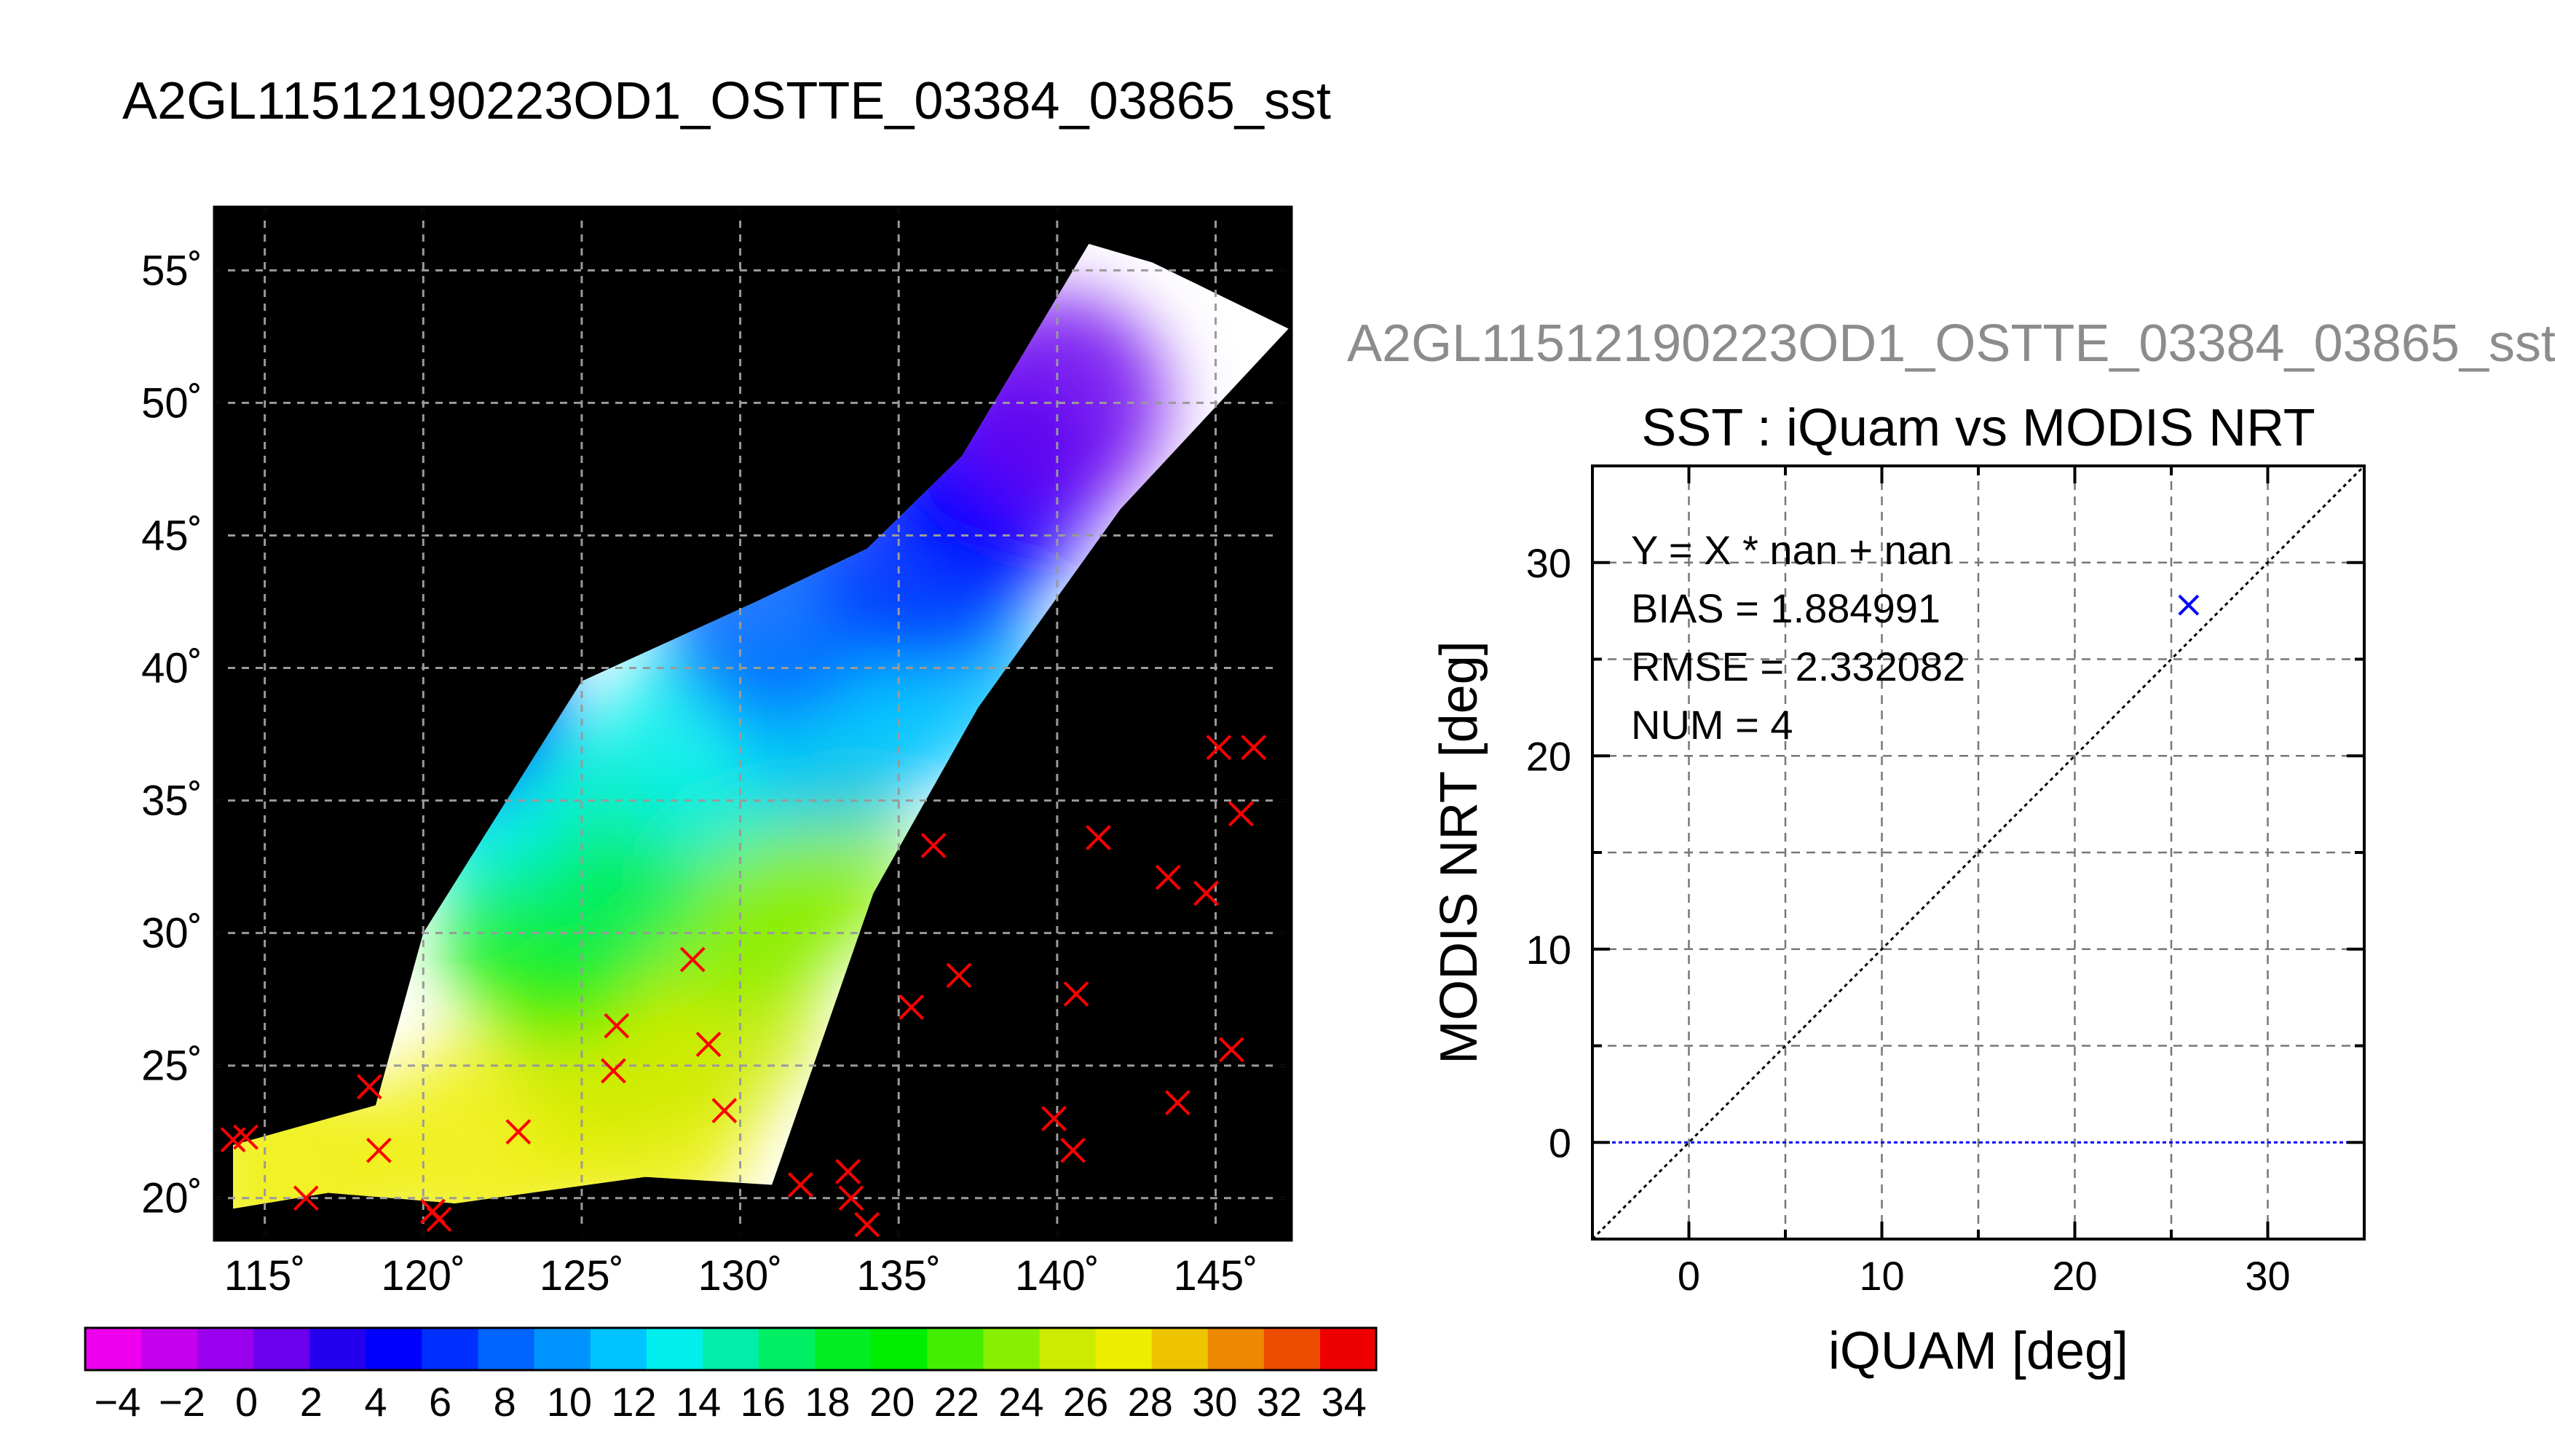 This screenshot has width=2555, height=1456. I want to click on stats-annotation-2: RMSE = 2.332082, so click(1798, 666).